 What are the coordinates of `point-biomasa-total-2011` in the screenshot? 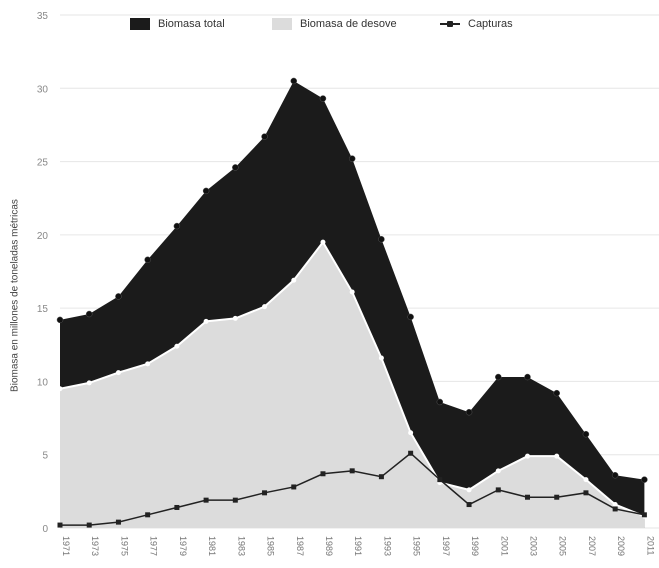 It's located at (644, 479).